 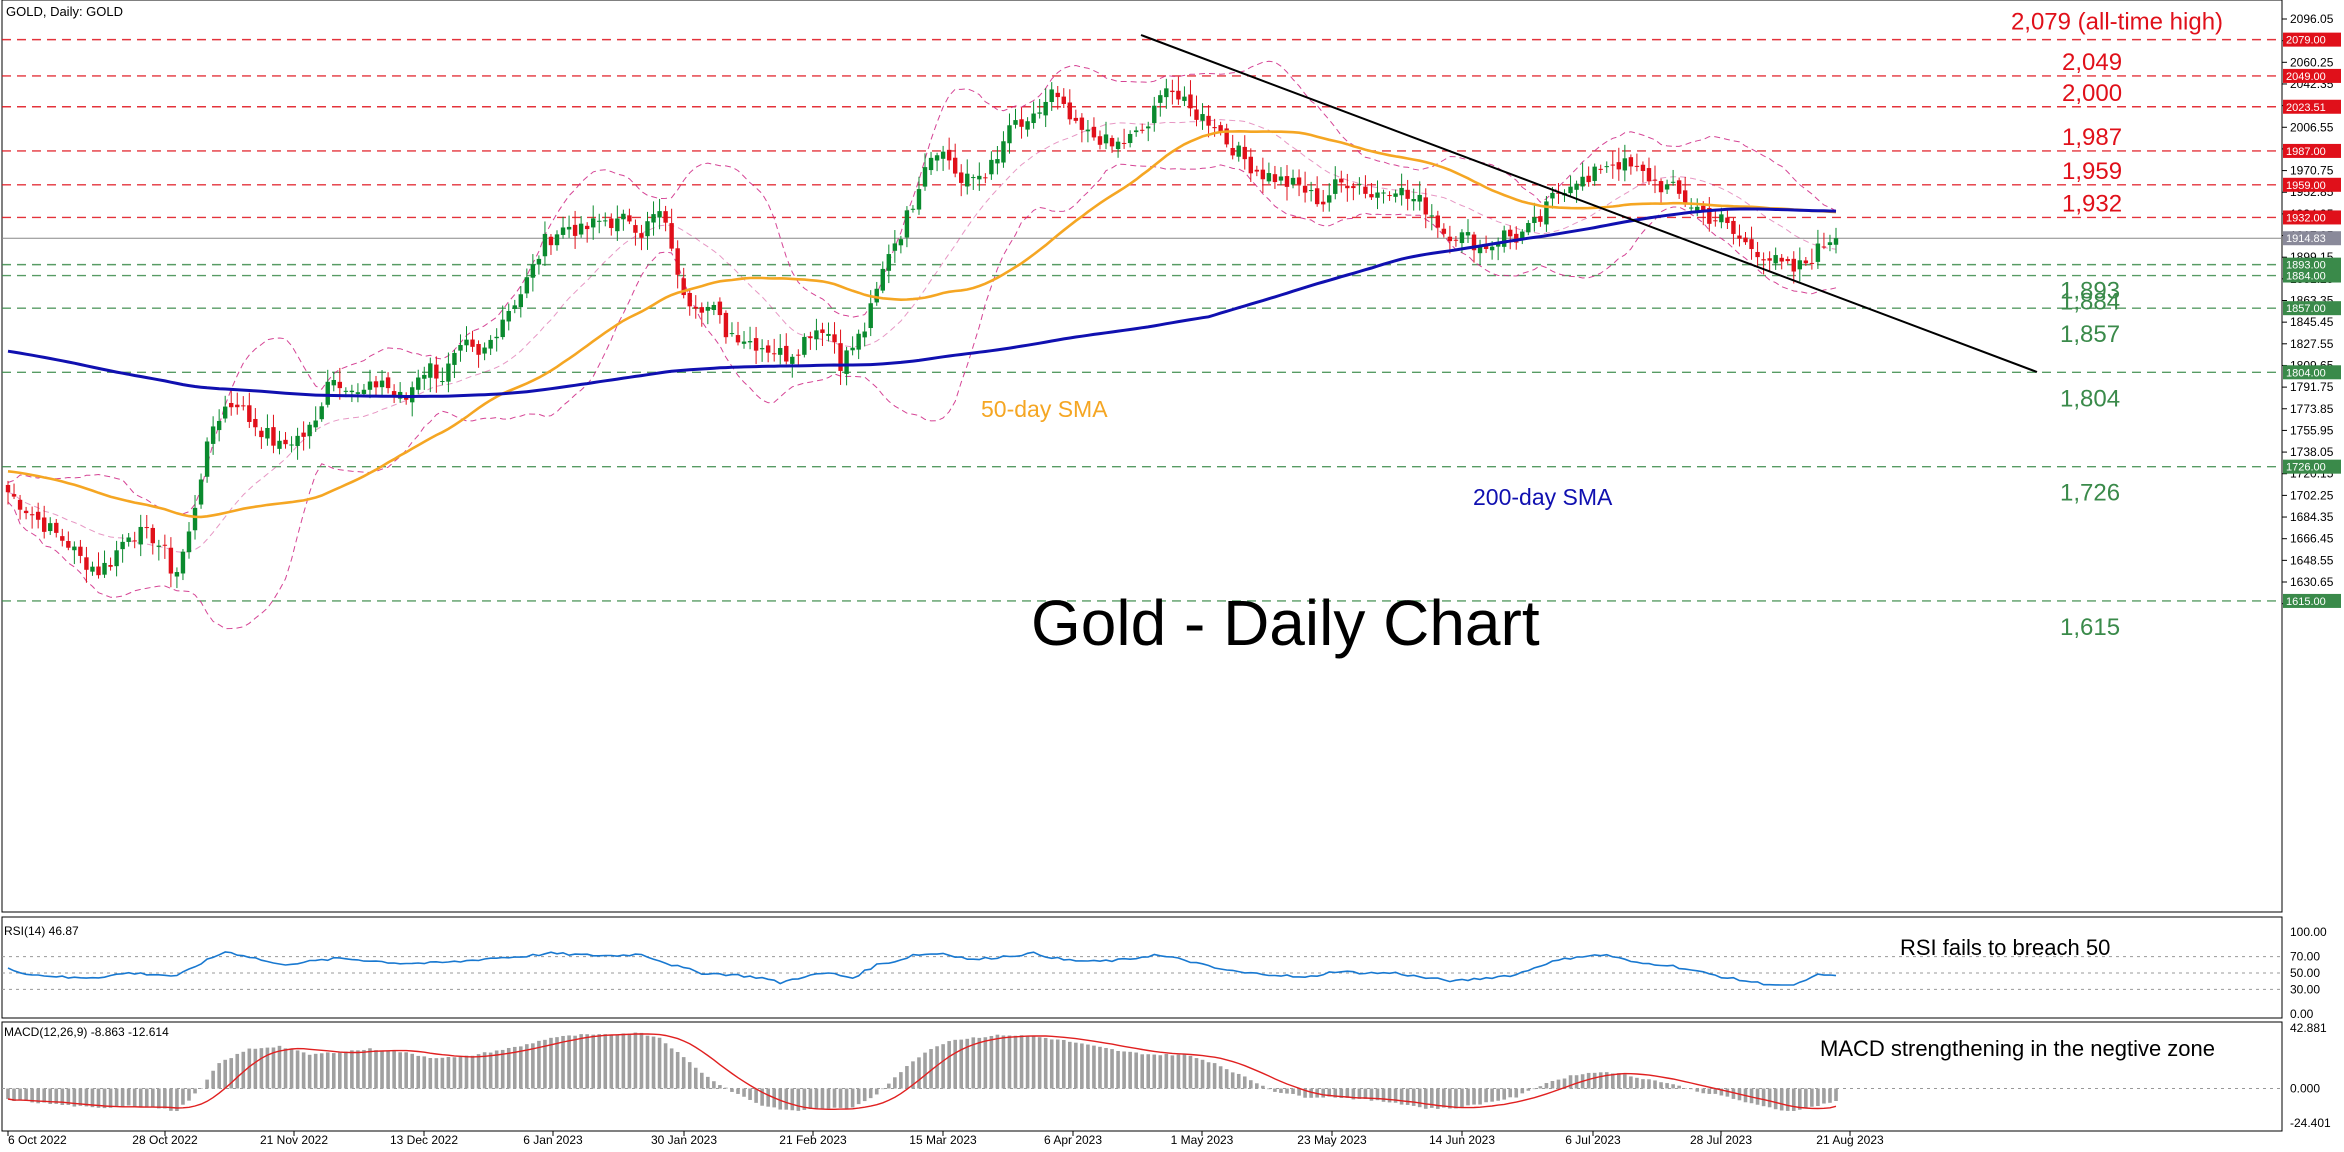 I want to click on current-price-value: 1914.83, so click(x=2306, y=239).